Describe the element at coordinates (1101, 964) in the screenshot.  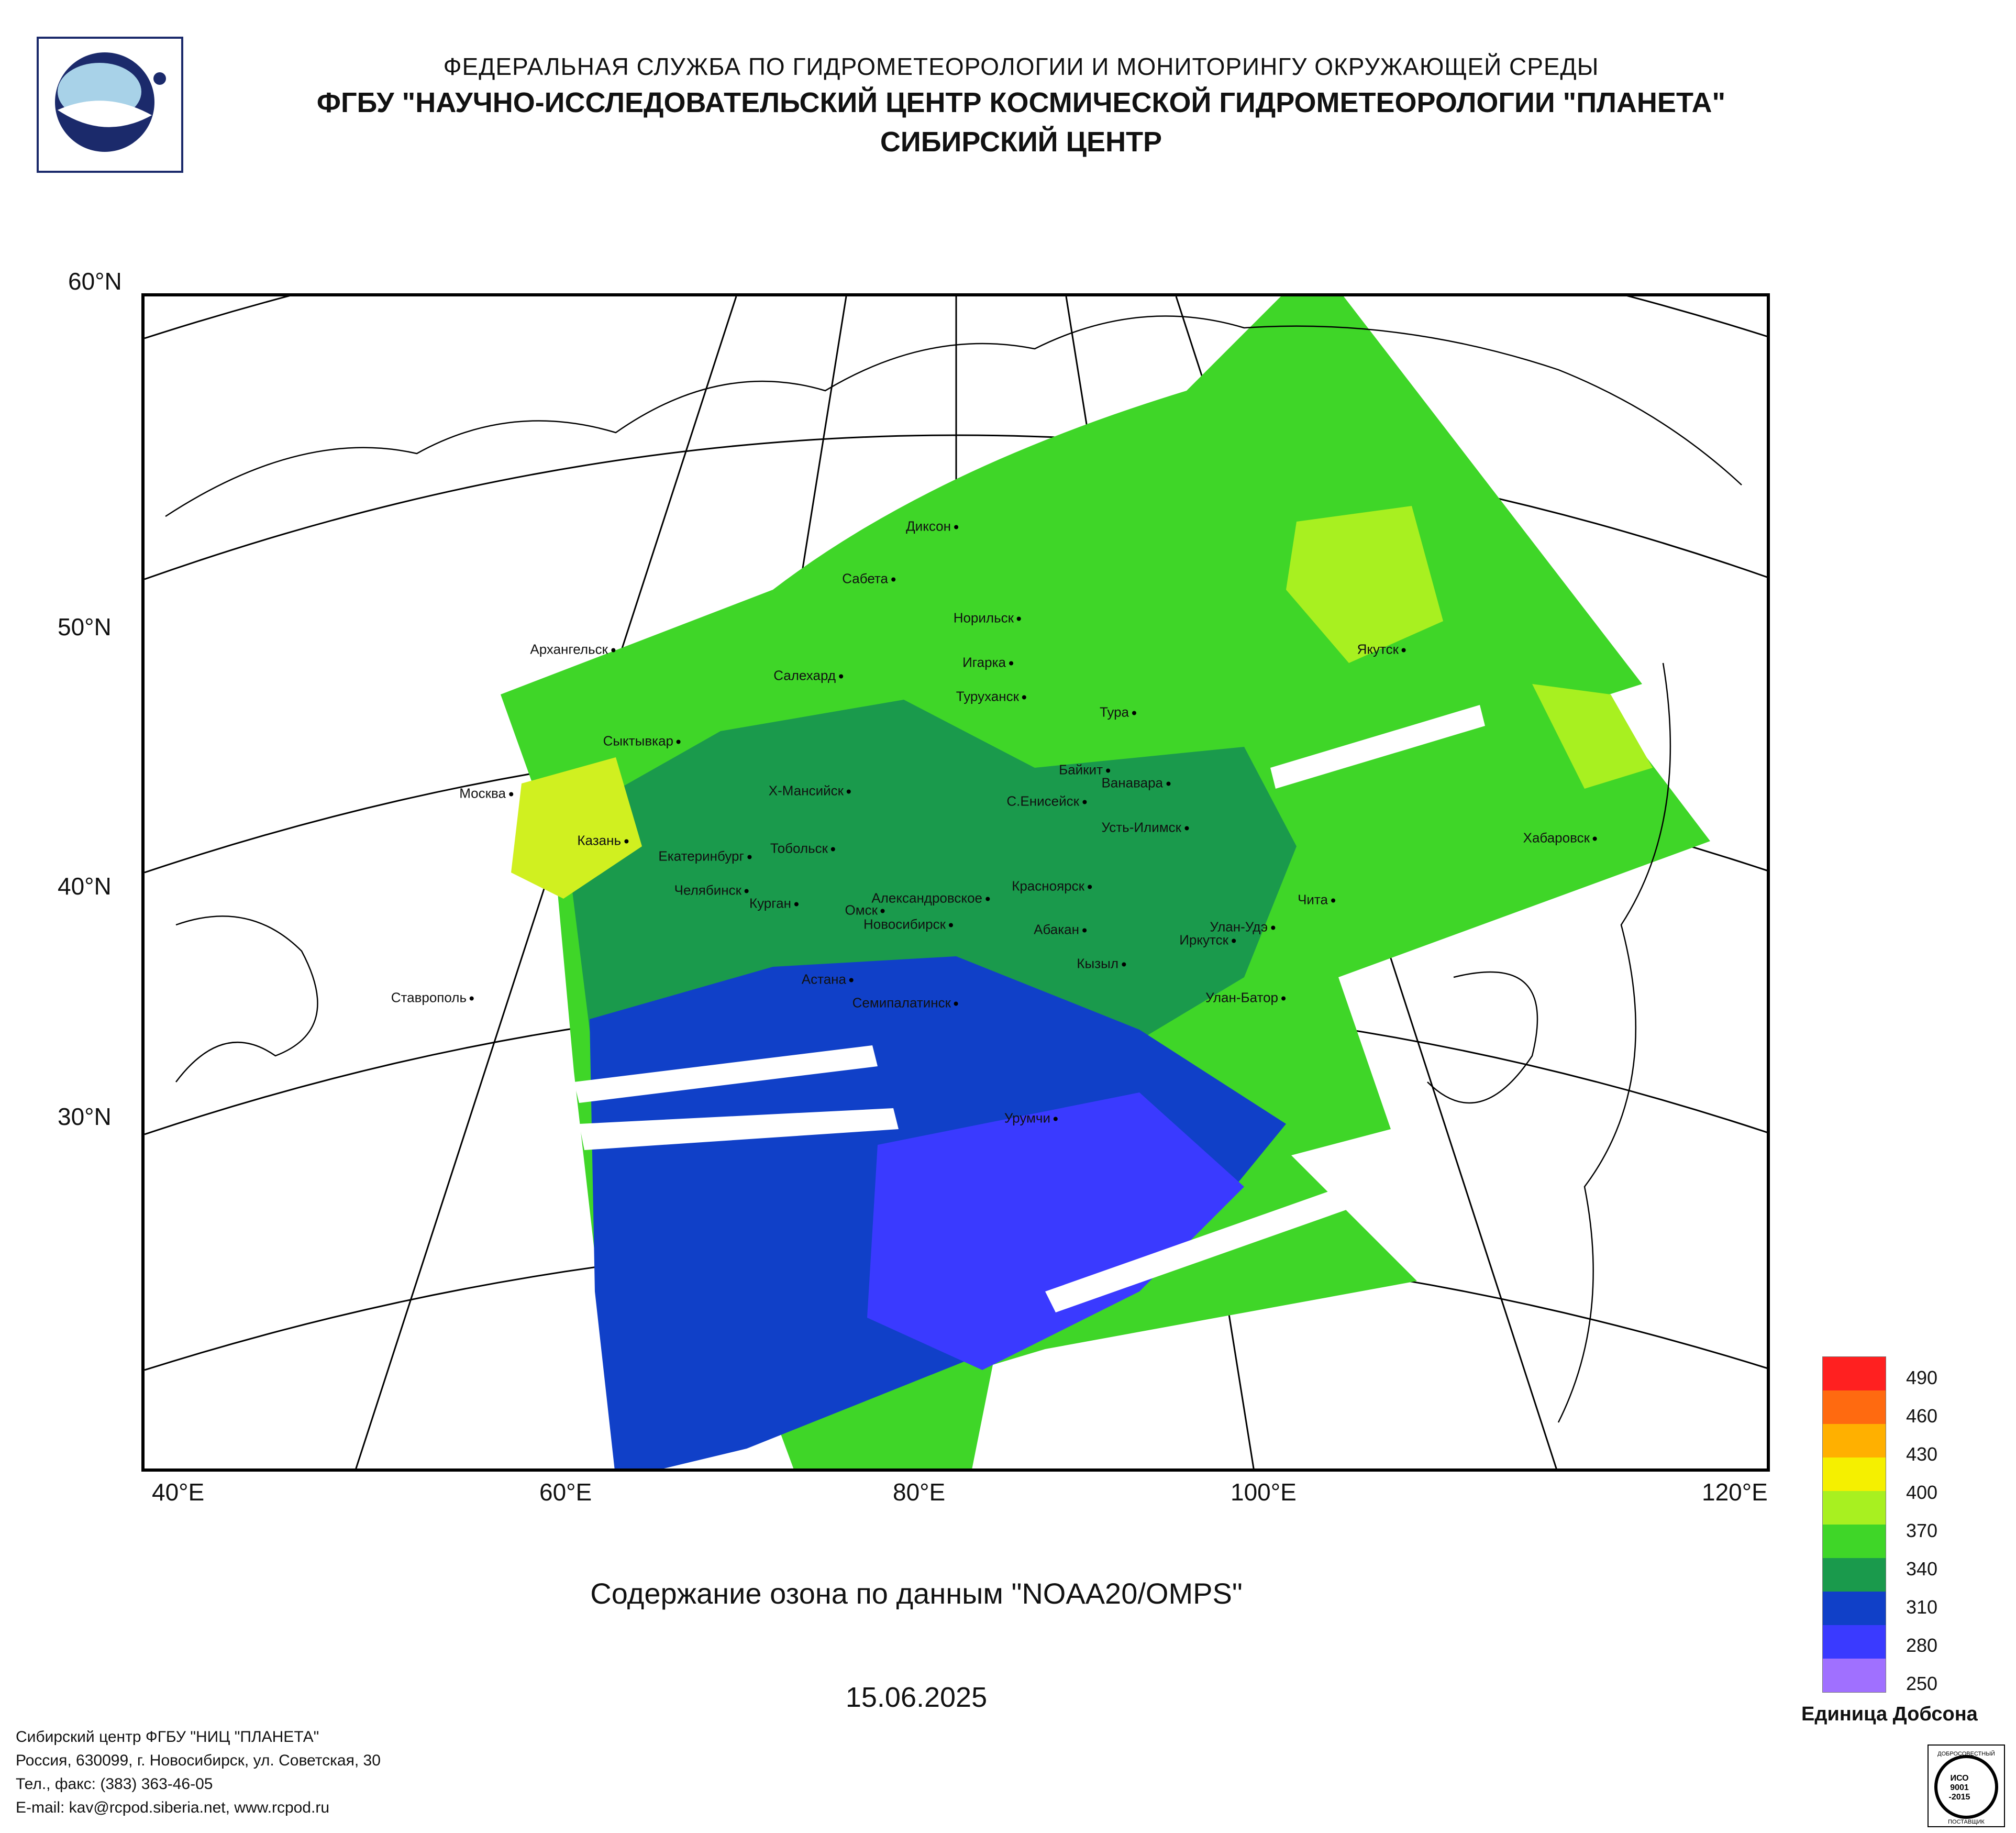
I see `city-label: Кызыл` at that location.